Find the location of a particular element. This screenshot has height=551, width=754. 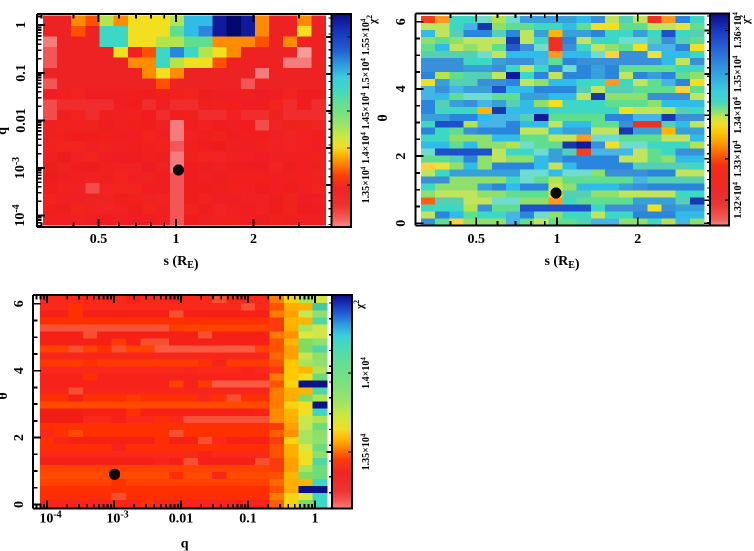

svg-text: 1.33×104 is located at coordinates (738, 158).